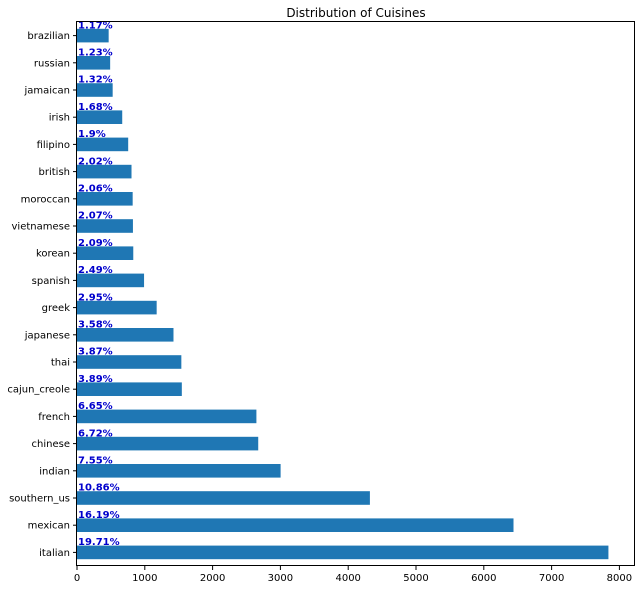 This screenshot has height=590, width=642. What do you see at coordinates (179, 471) in the screenshot?
I see `bar-indian` at bounding box center [179, 471].